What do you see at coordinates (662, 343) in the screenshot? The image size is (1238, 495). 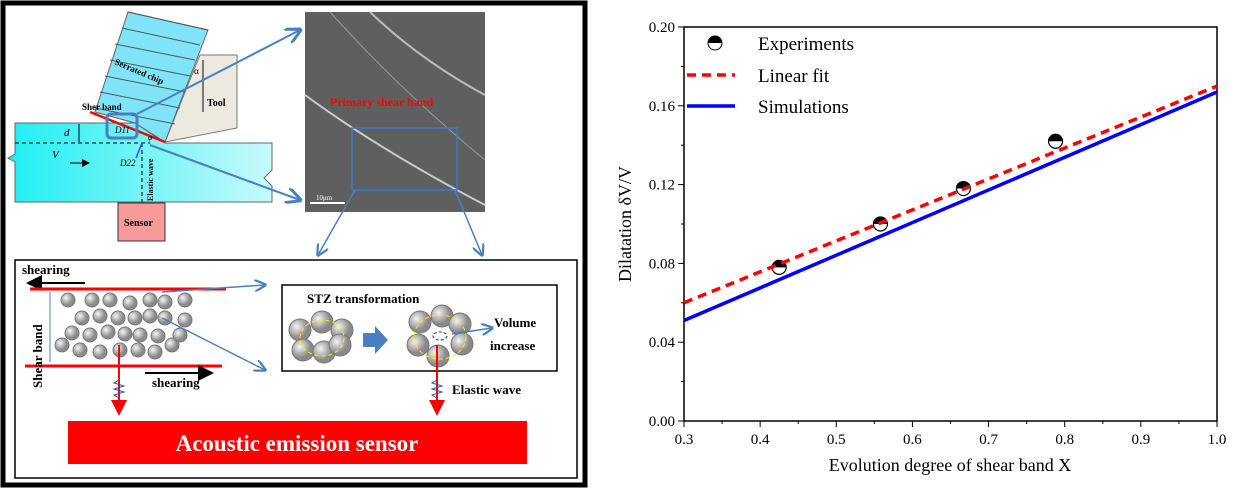 I see `y-tick-label: 0.04` at bounding box center [662, 343].